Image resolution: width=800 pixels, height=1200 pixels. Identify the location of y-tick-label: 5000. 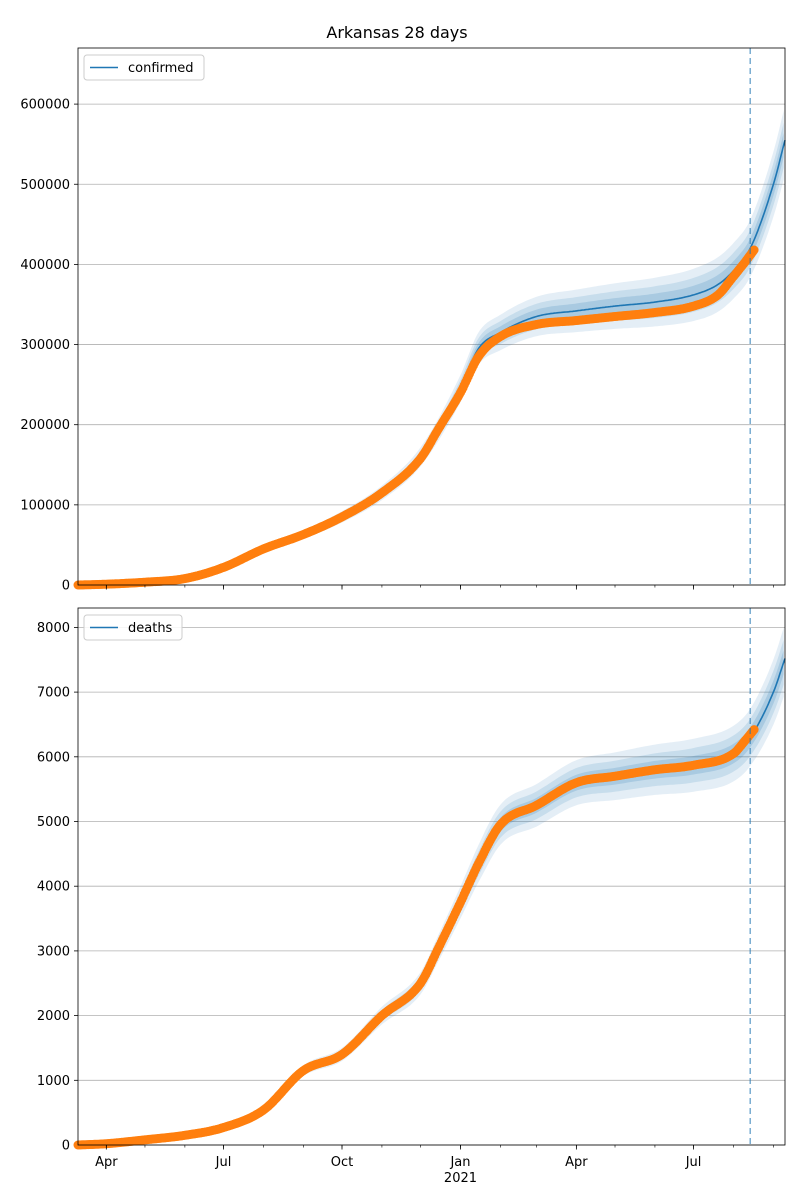
(53, 822).